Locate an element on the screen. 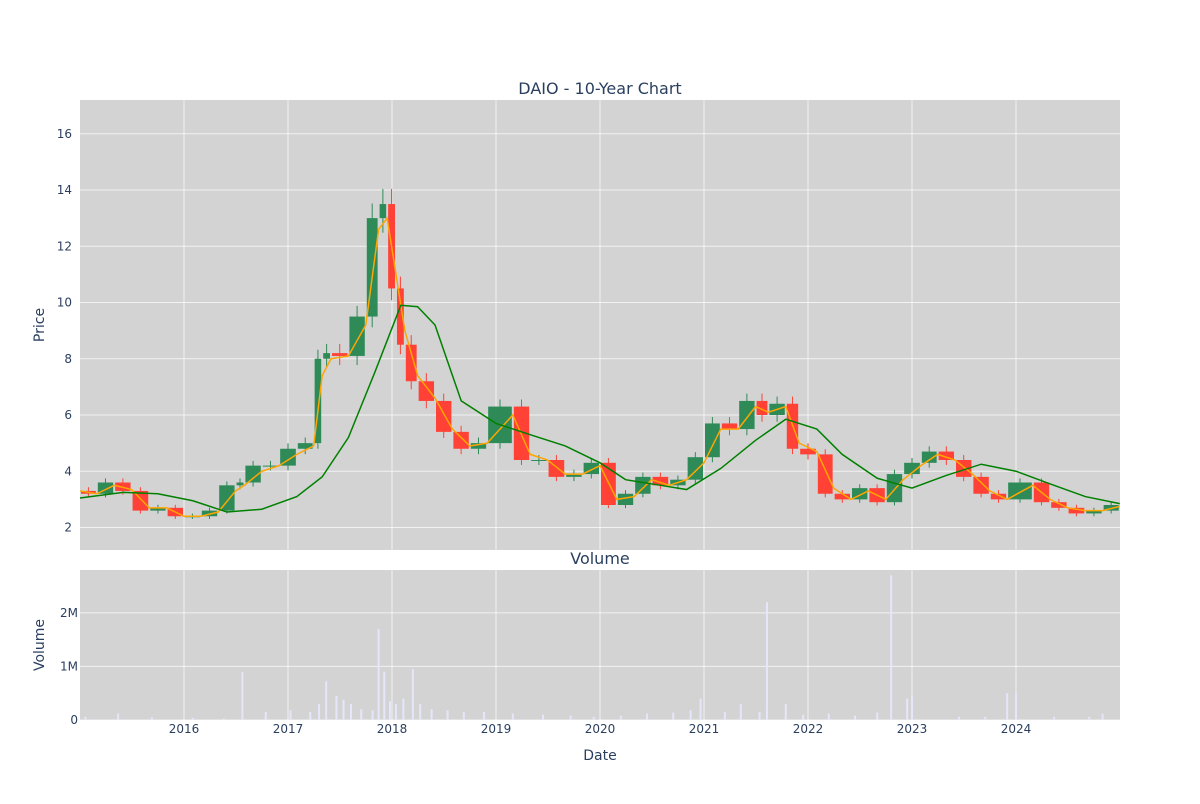 This screenshot has width=1200, height=804. volume-x-tick-label: 2020 is located at coordinates (600, 729).